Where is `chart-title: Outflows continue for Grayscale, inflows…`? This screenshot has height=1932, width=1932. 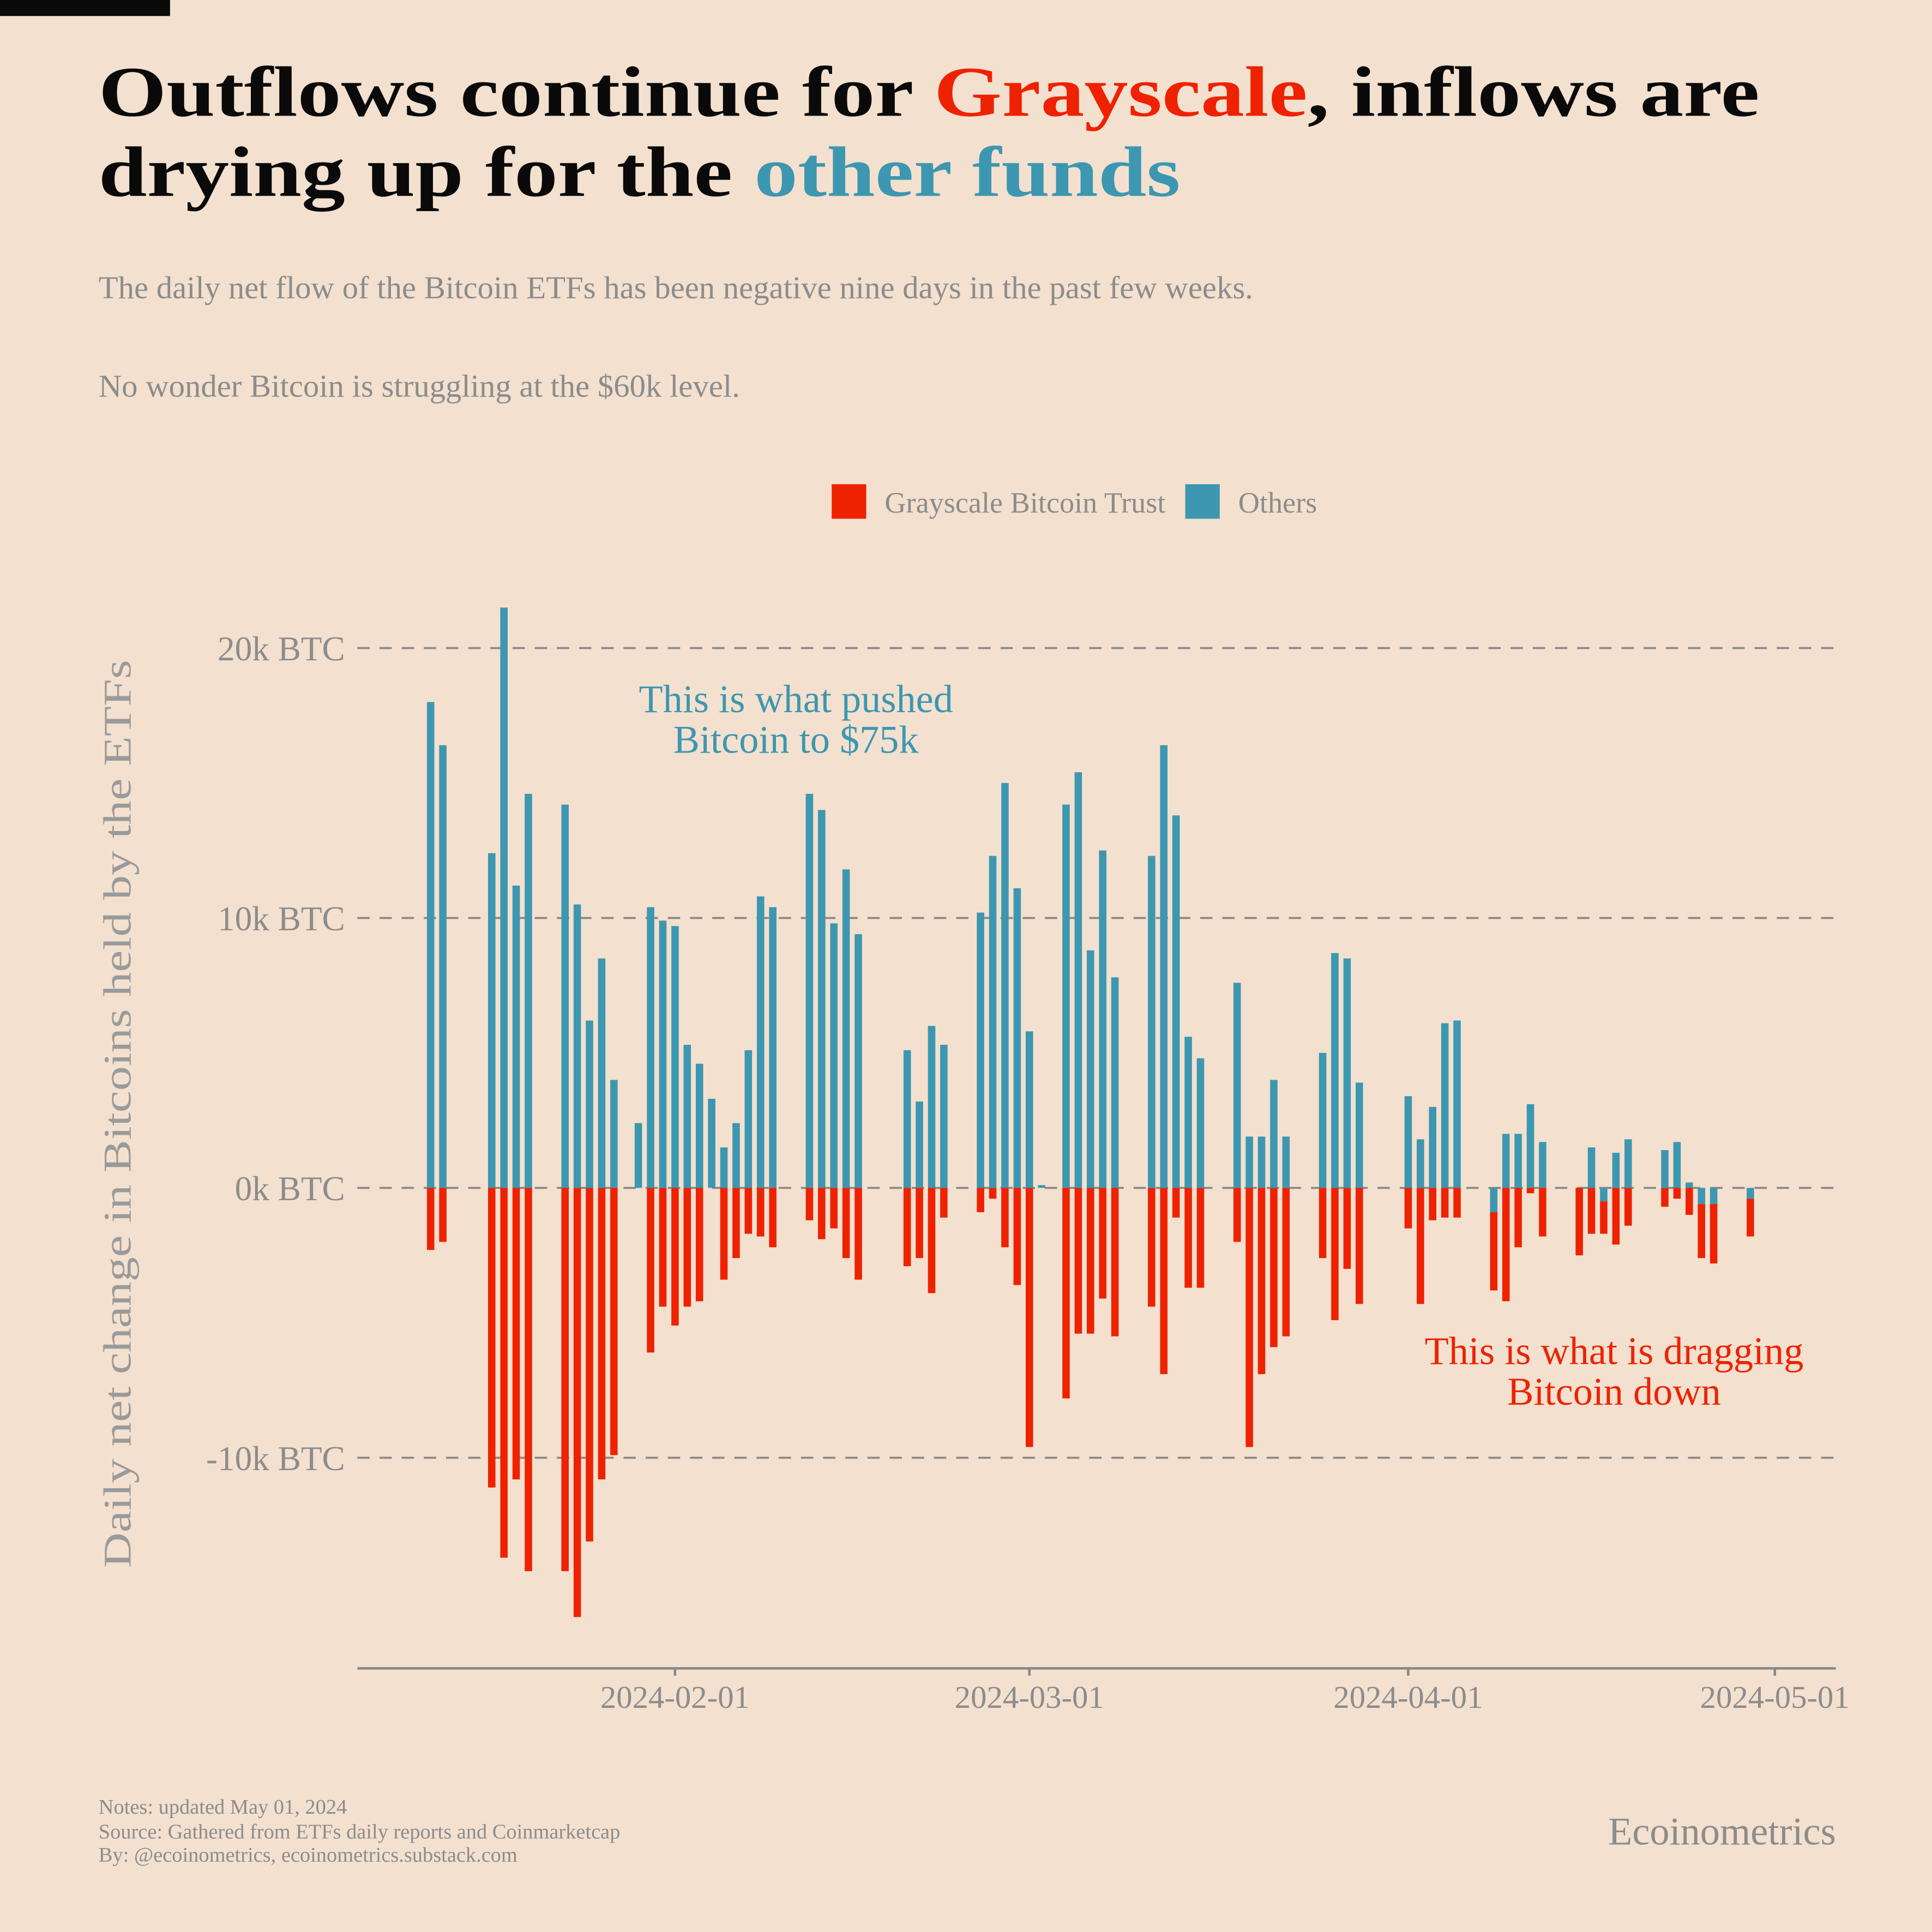 chart-title: Outflows continue for Grayscale, inflows… is located at coordinates (929, 91).